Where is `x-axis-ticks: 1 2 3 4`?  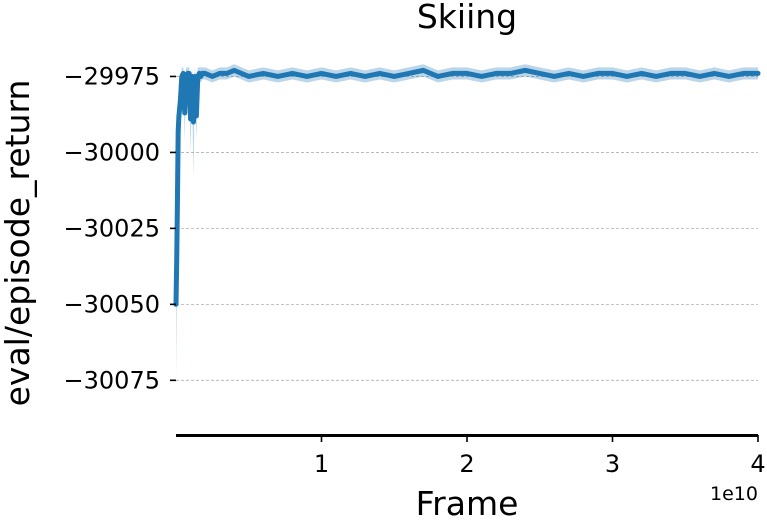
x-axis-ticks: 1 2 3 4 is located at coordinates (540, 456).